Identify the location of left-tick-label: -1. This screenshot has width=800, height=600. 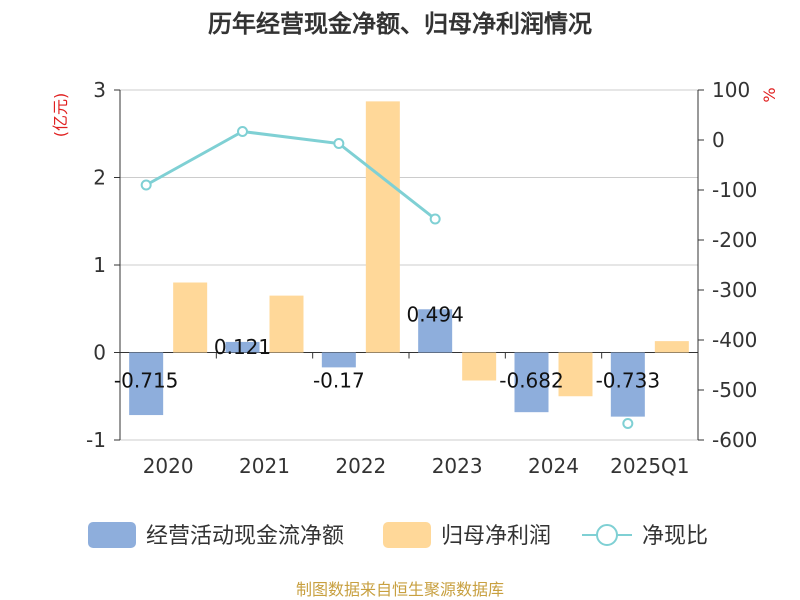
(96, 440).